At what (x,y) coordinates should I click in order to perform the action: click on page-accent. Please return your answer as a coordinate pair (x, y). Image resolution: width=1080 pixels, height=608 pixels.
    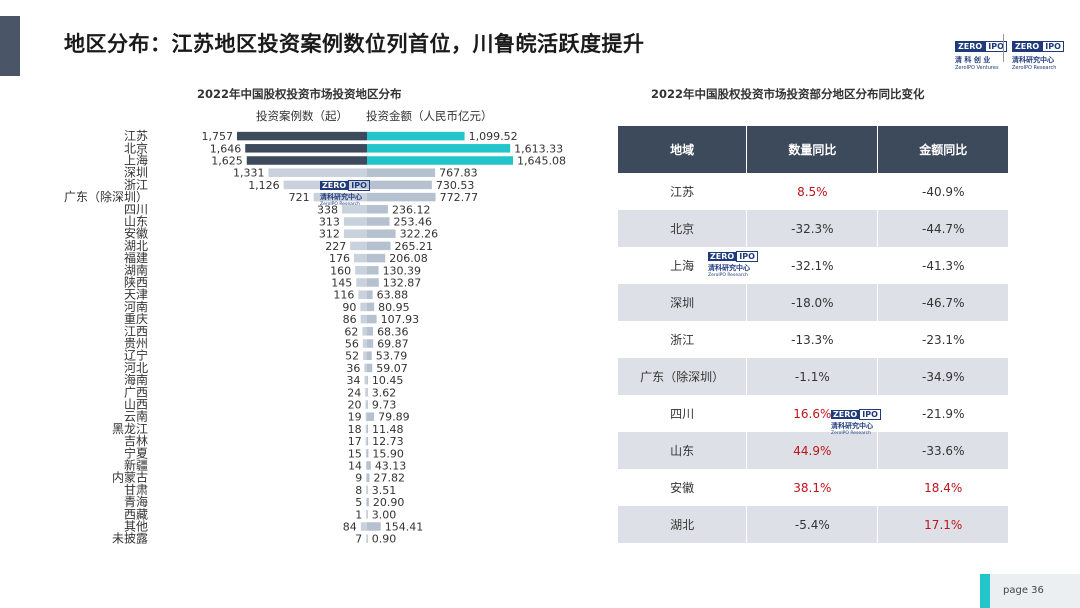
    Looking at the image, I should click on (985, 591).